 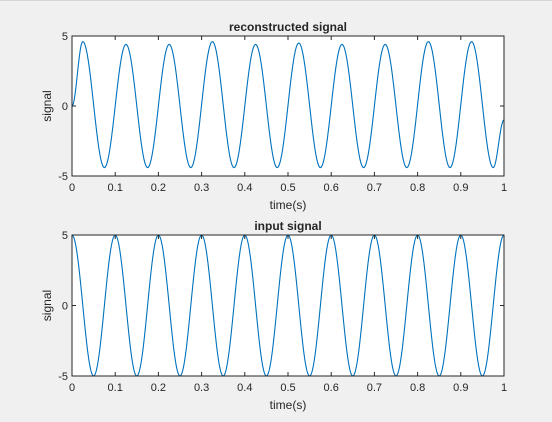 I want to click on chart-title: reconstructed signal, so click(x=288, y=27).